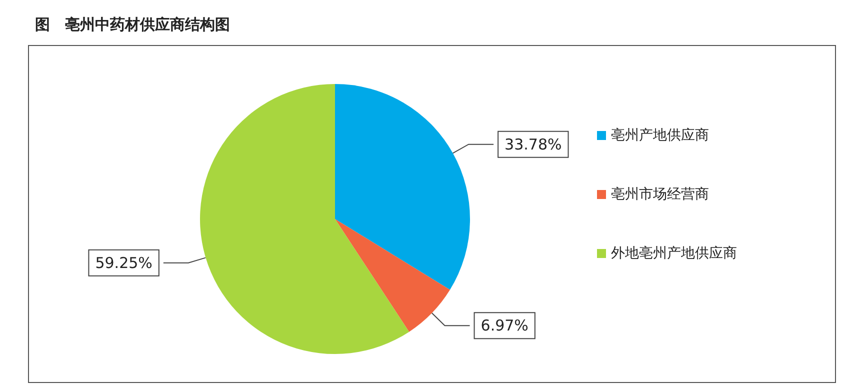 The height and width of the screenshot is (389, 858). Describe the element at coordinates (123, 263) in the screenshot. I see `data-label: 59.25%` at that location.